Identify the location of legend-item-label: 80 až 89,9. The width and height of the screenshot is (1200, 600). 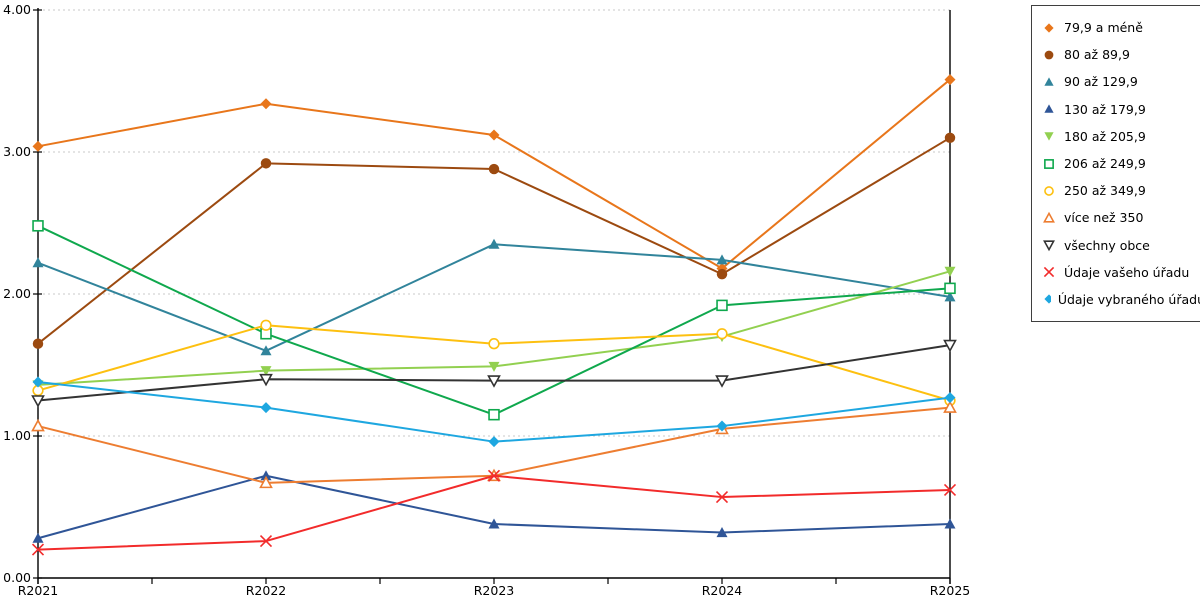
(1097, 55).